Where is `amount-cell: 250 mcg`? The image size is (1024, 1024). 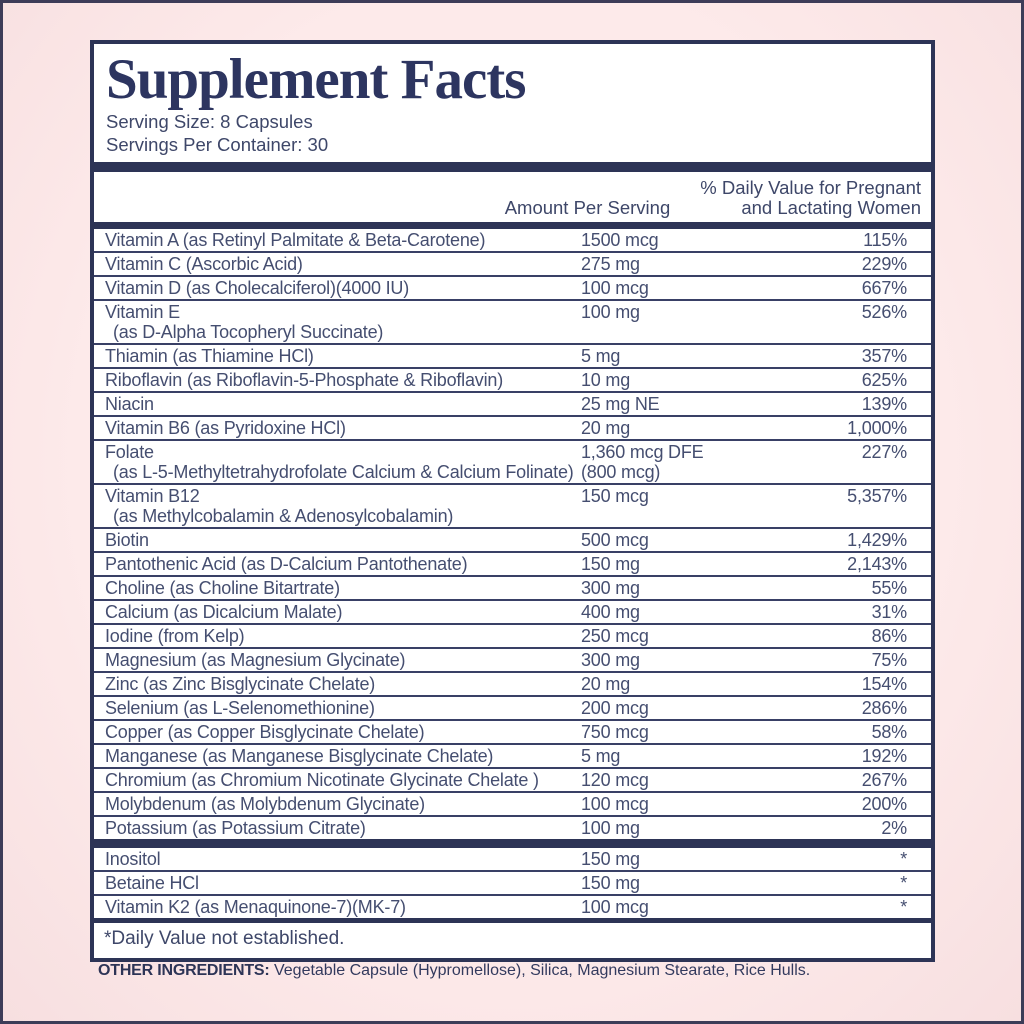
amount-cell: 250 mcg is located at coordinates (693, 636).